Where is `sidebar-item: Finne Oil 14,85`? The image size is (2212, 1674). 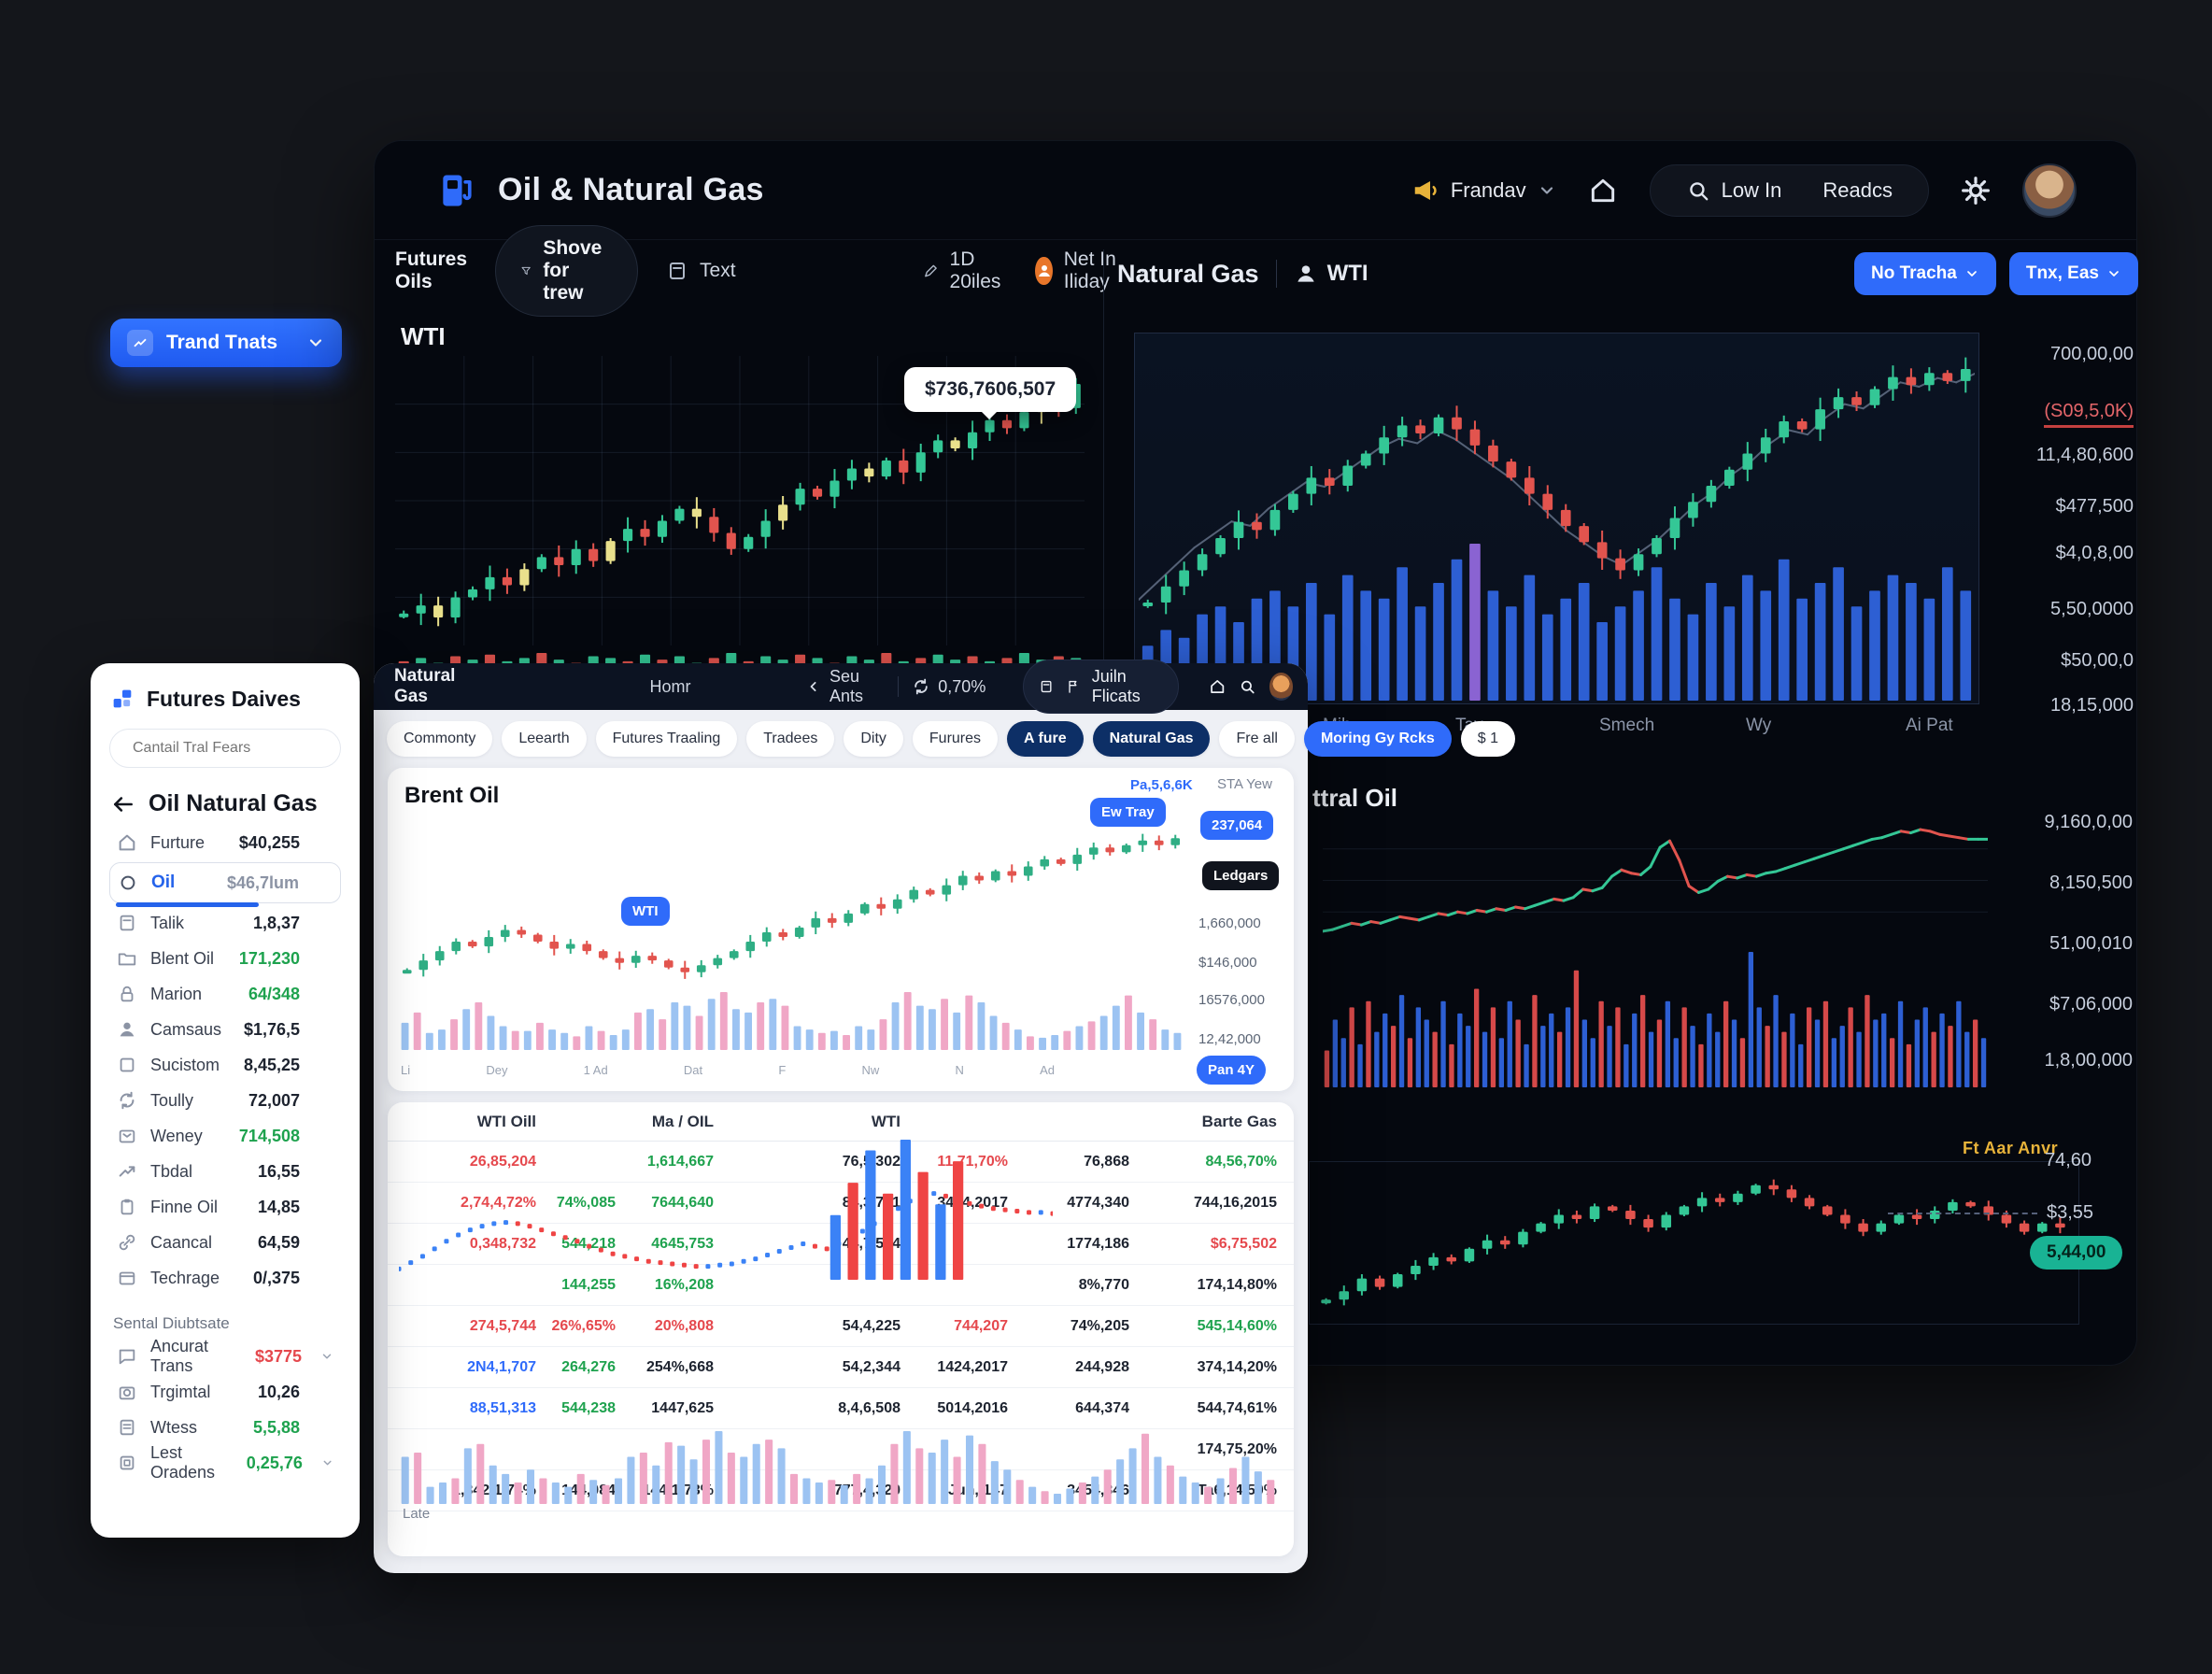 sidebar-item: Finne Oil 14,85 is located at coordinates (225, 1207).